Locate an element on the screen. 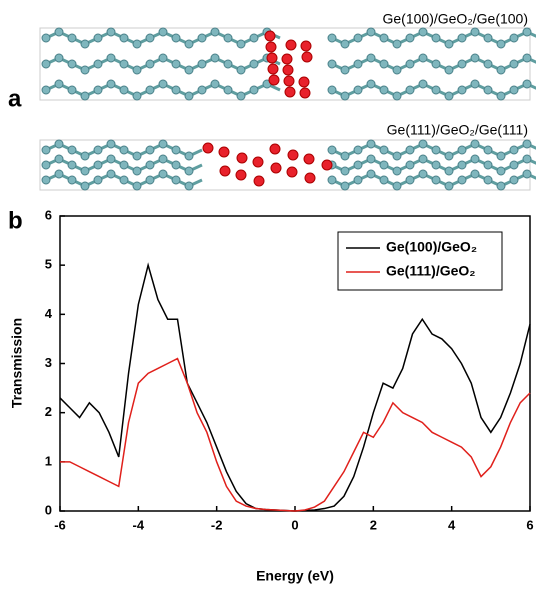  x-tick-label: -4 is located at coordinates (139, 524).